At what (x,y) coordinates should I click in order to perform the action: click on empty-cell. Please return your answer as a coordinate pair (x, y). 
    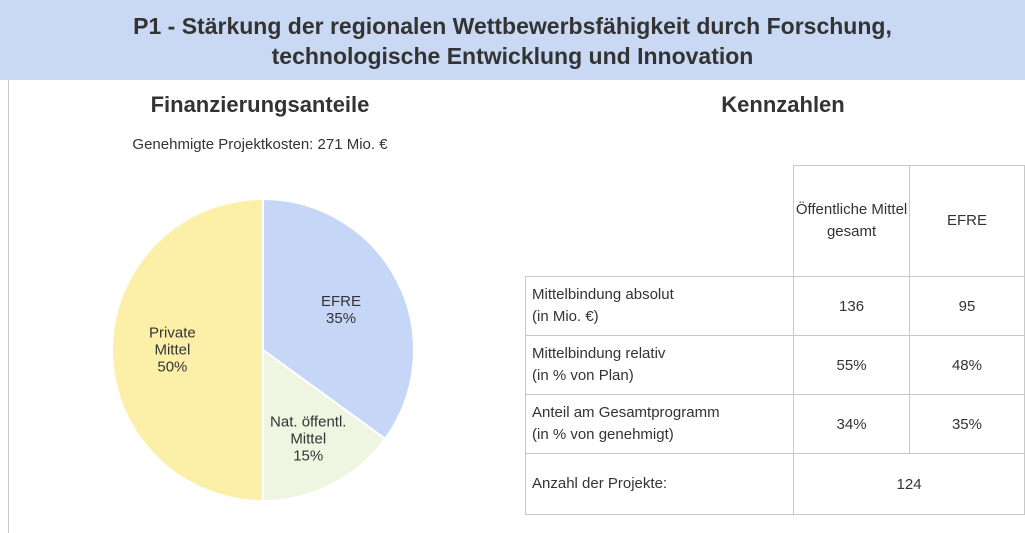
    Looking at the image, I should click on (660, 221).